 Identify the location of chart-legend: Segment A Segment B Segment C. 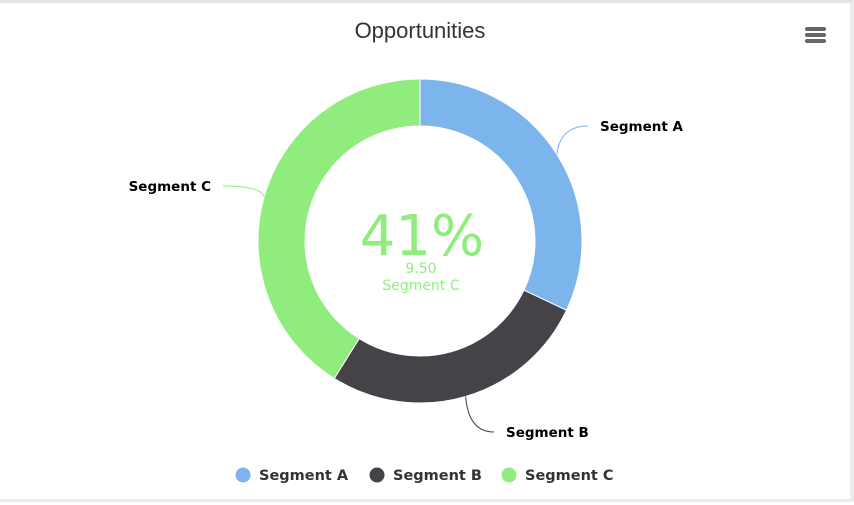
(424, 476).